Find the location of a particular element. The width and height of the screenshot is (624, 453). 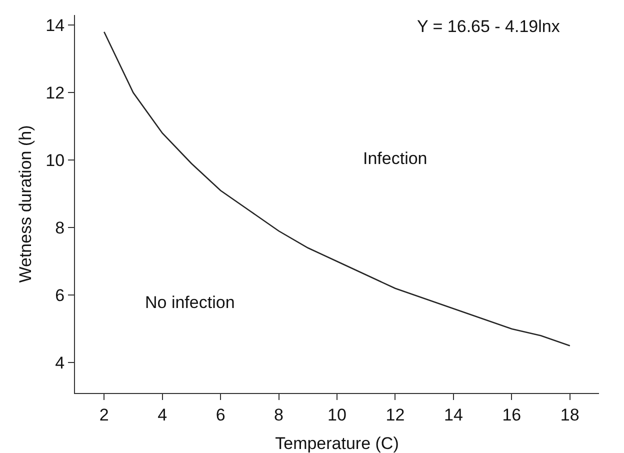

x-tick-label: 16 is located at coordinates (512, 414).